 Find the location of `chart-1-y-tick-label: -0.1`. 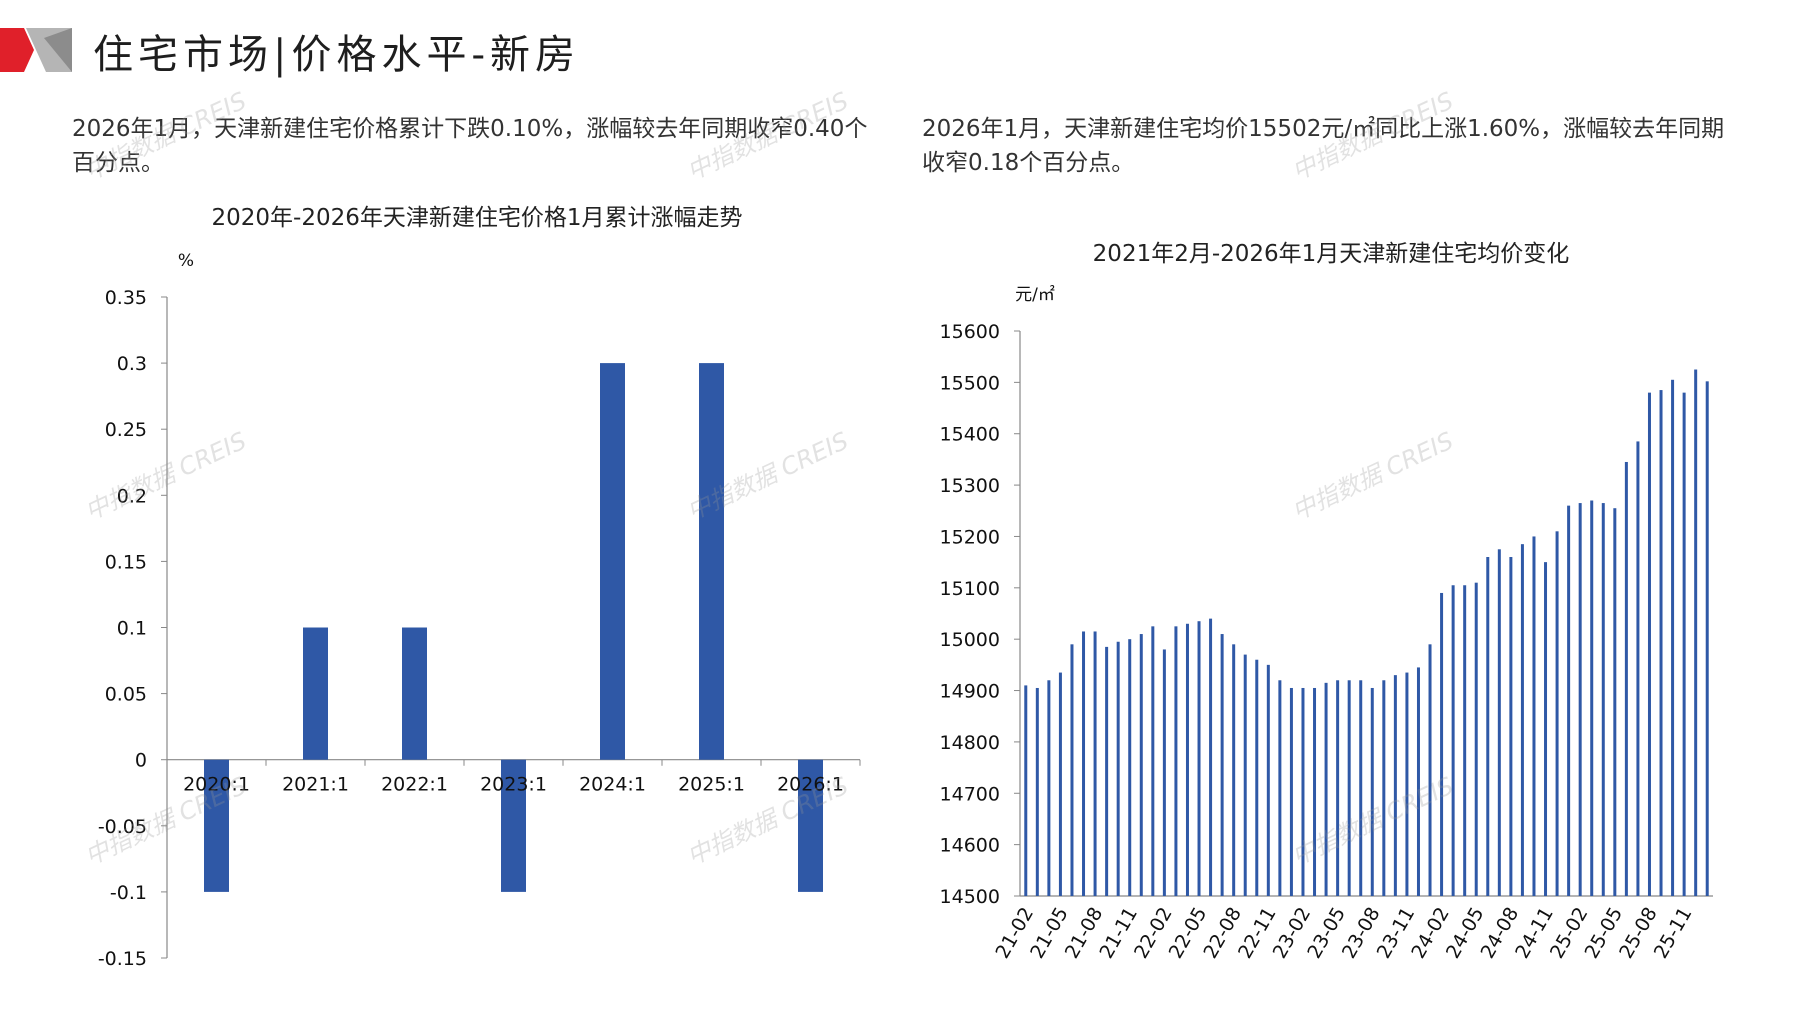

chart-1-y-tick-label: -0.1 is located at coordinates (128, 893).